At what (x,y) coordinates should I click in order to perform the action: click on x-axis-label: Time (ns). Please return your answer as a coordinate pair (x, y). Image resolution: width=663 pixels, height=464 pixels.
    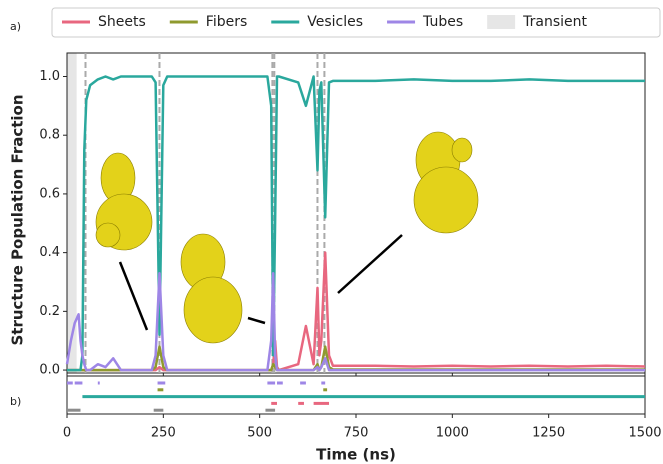
    Looking at the image, I should click on (356, 455).